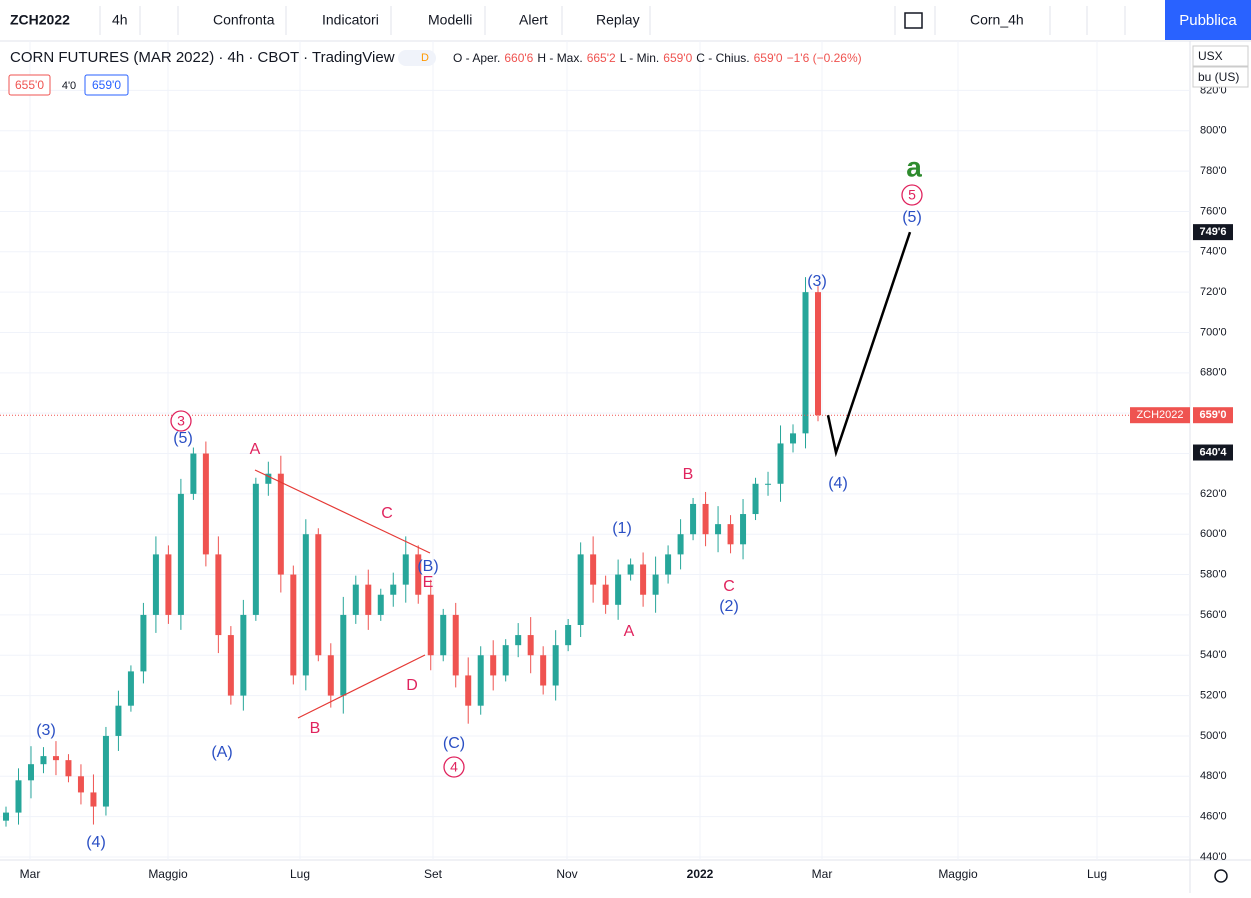 The height and width of the screenshot is (898, 1251). What do you see at coordinates (1213, 171) in the screenshot?
I see `y-tick-label: 780'0` at bounding box center [1213, 171].